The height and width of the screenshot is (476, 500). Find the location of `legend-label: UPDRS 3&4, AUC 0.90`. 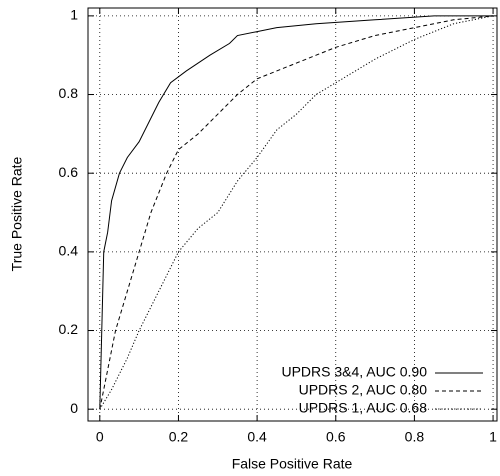

legend-label: UPDRS 3&4, AUC 0.90 is located at coordinates (354, 372).